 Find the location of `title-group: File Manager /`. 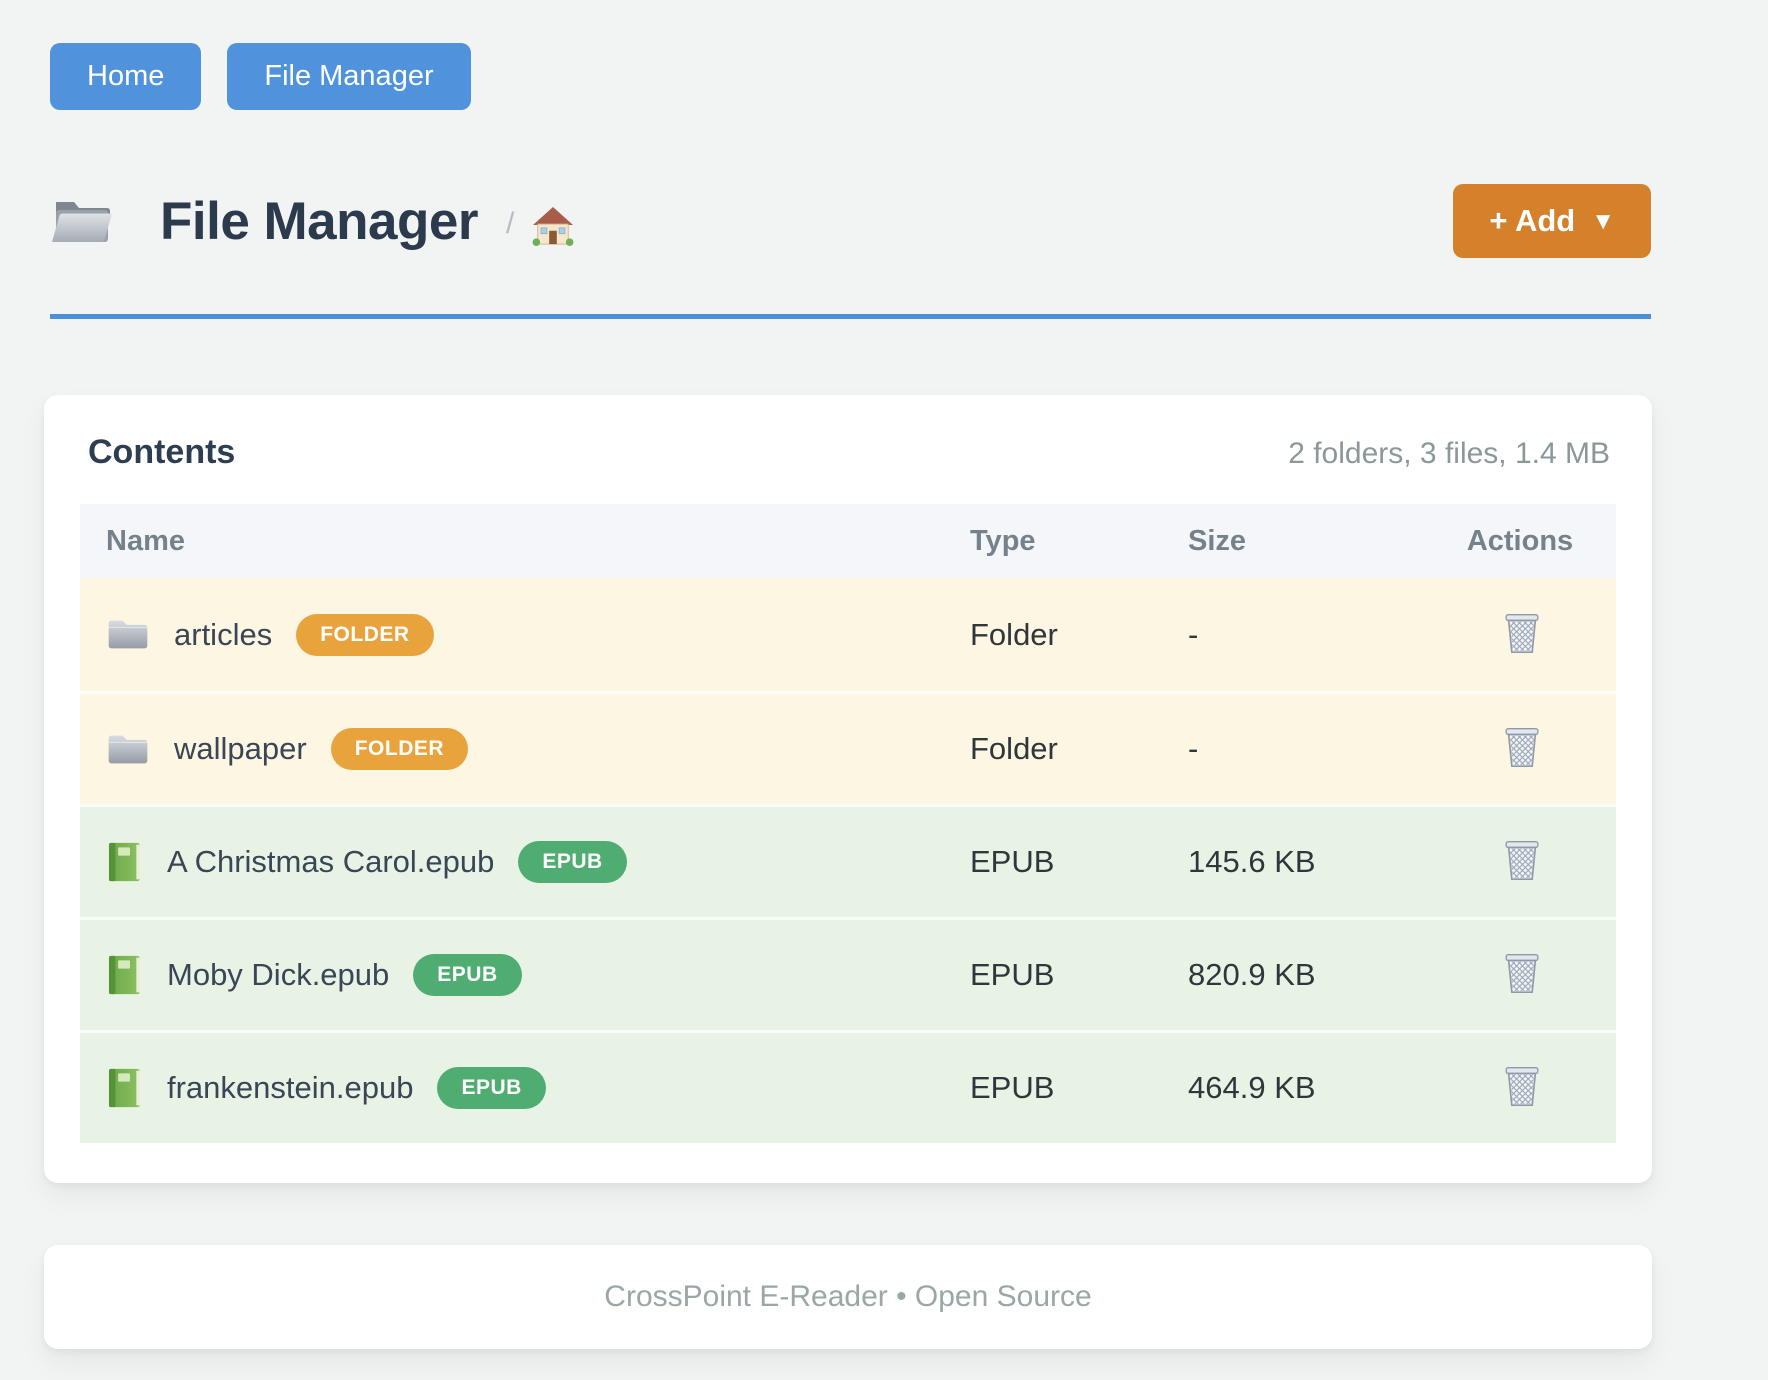

title-group: File Manager / is located at coordinates (312, 221).